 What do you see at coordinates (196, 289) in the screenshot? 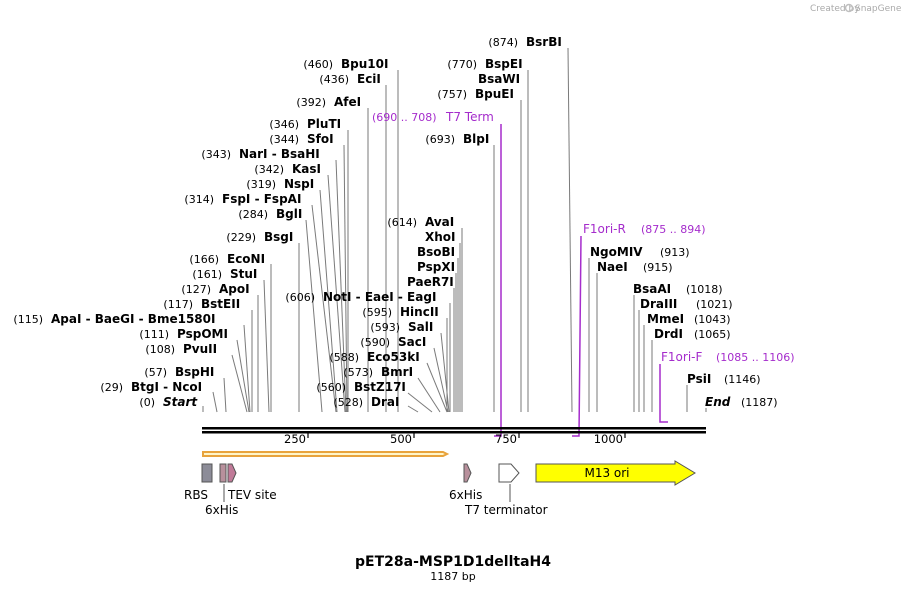
I see `site-pos: (127)` at bounding box center [196, 289].